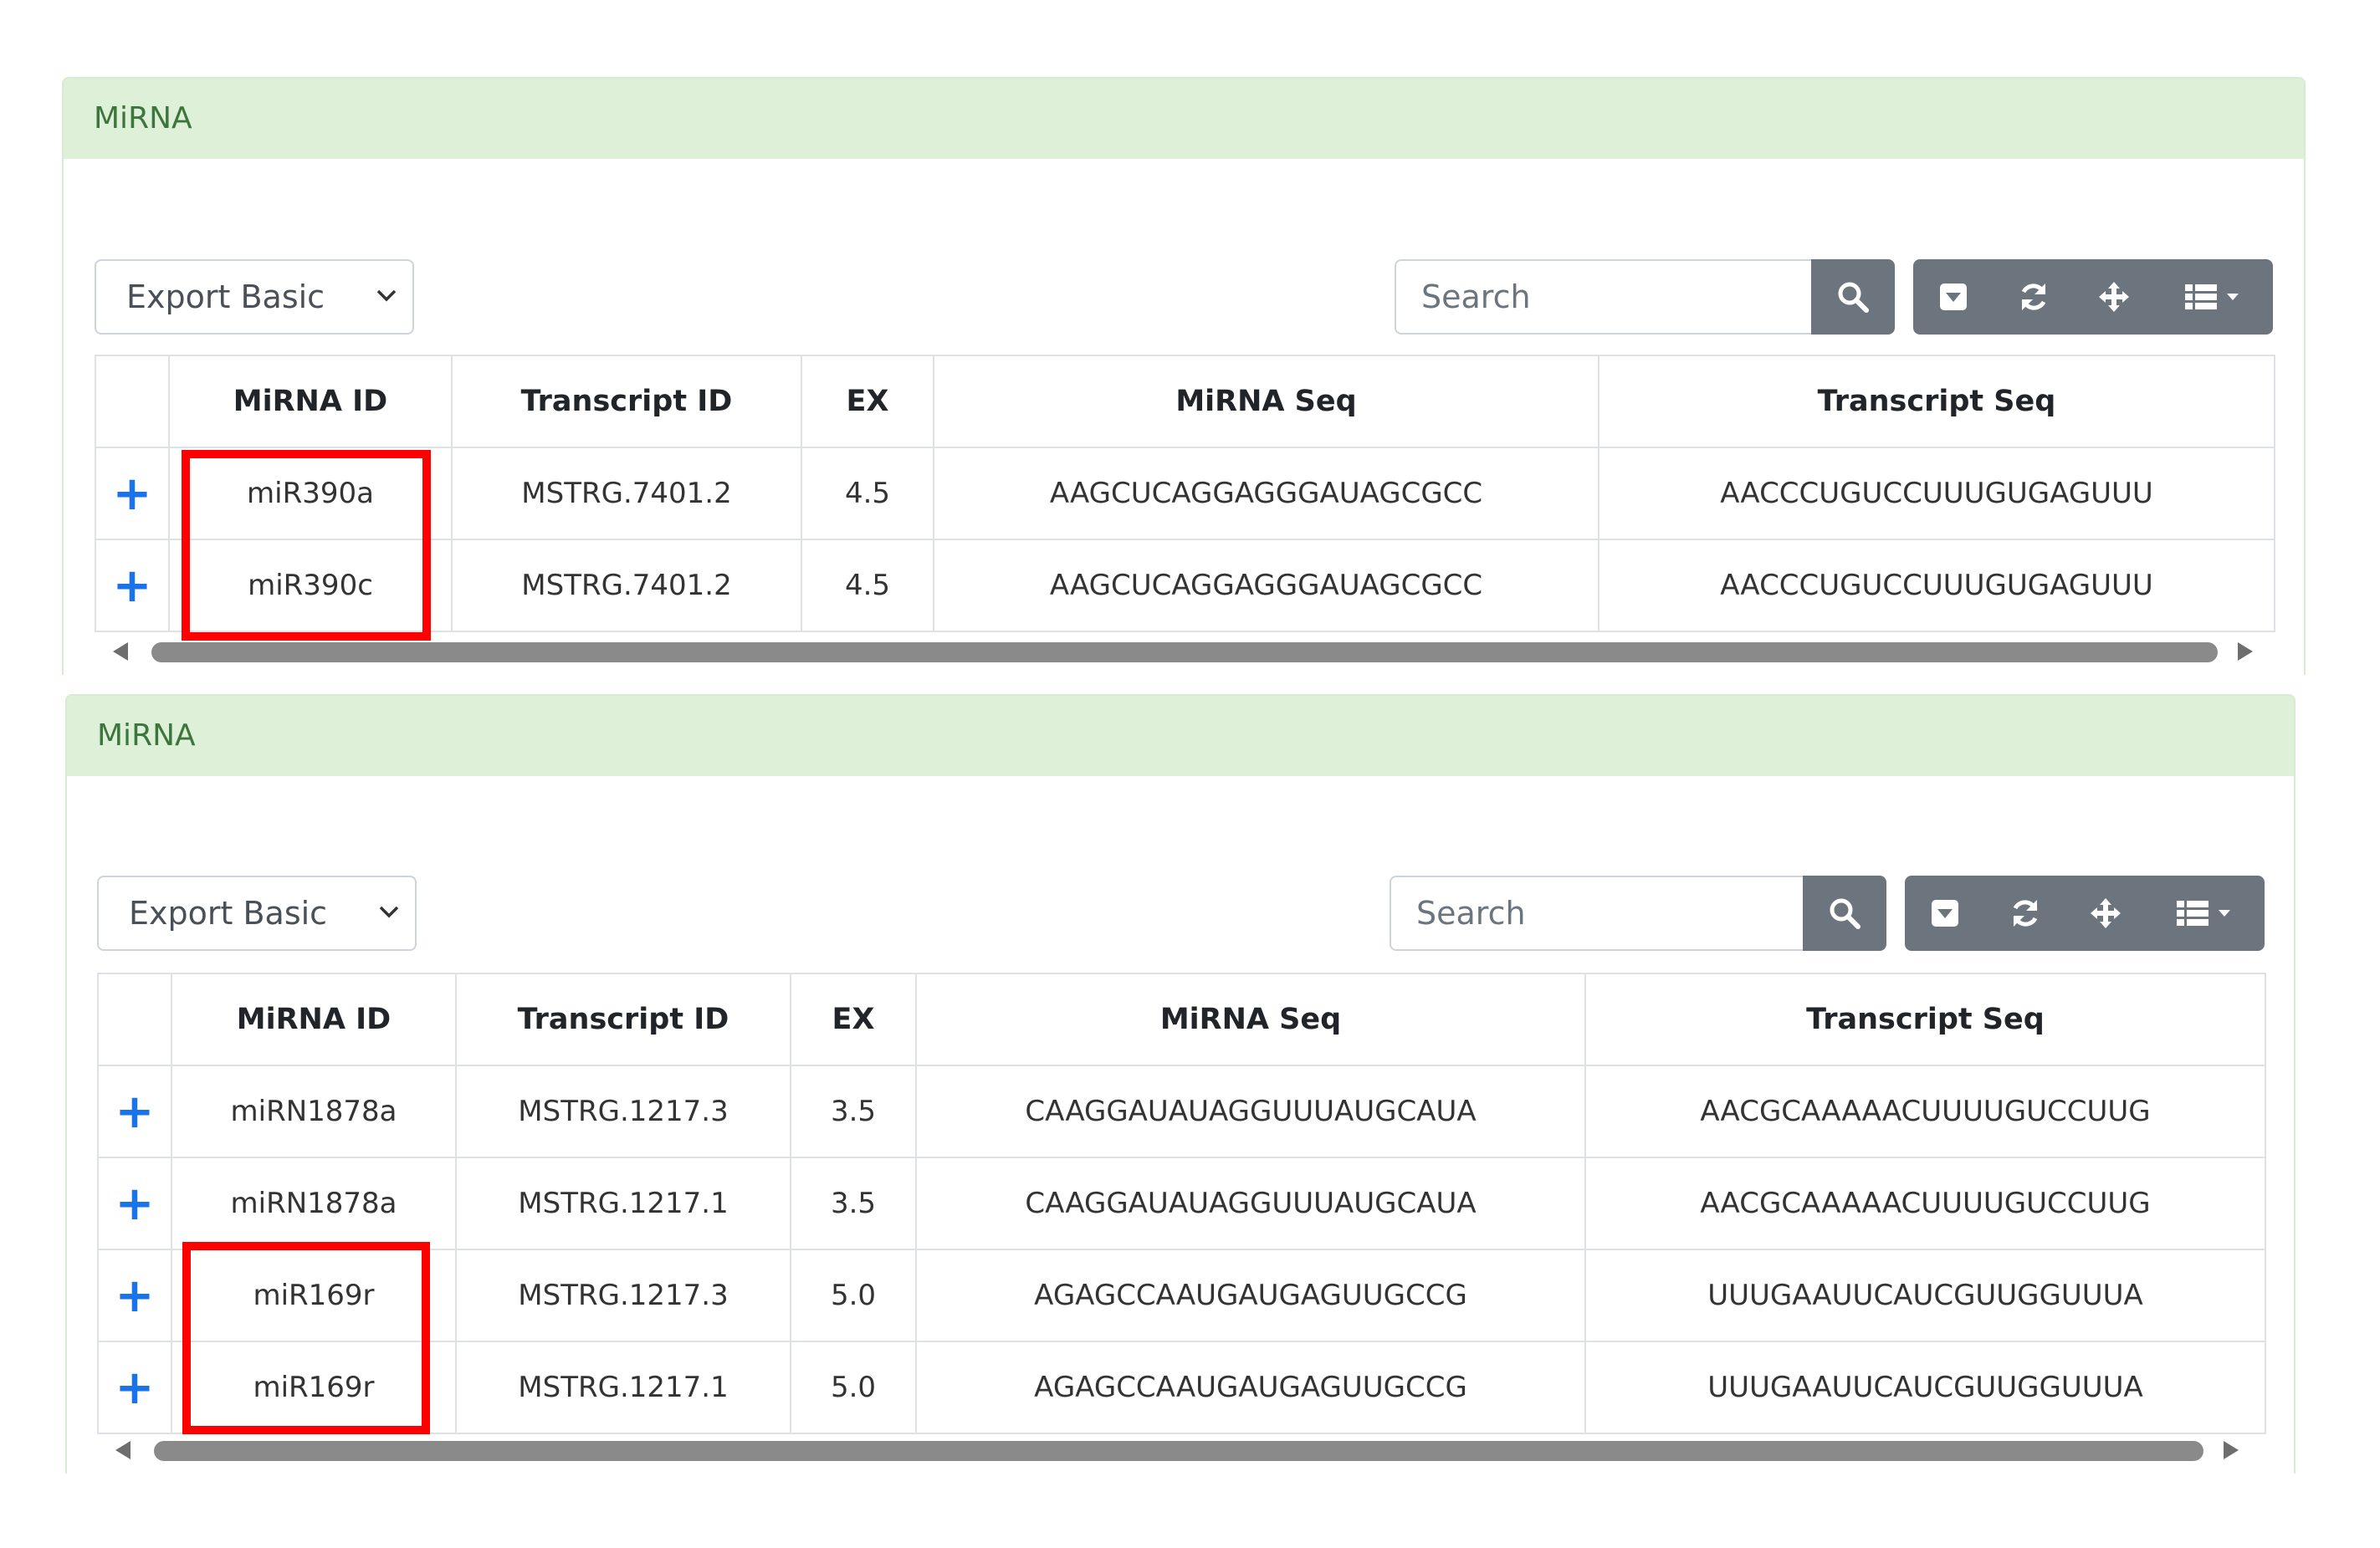 Image resolution: width=2380 pixels, height=1548 pixels. I want to click on mirna-id-cell: miR390c, so click(310, 585).